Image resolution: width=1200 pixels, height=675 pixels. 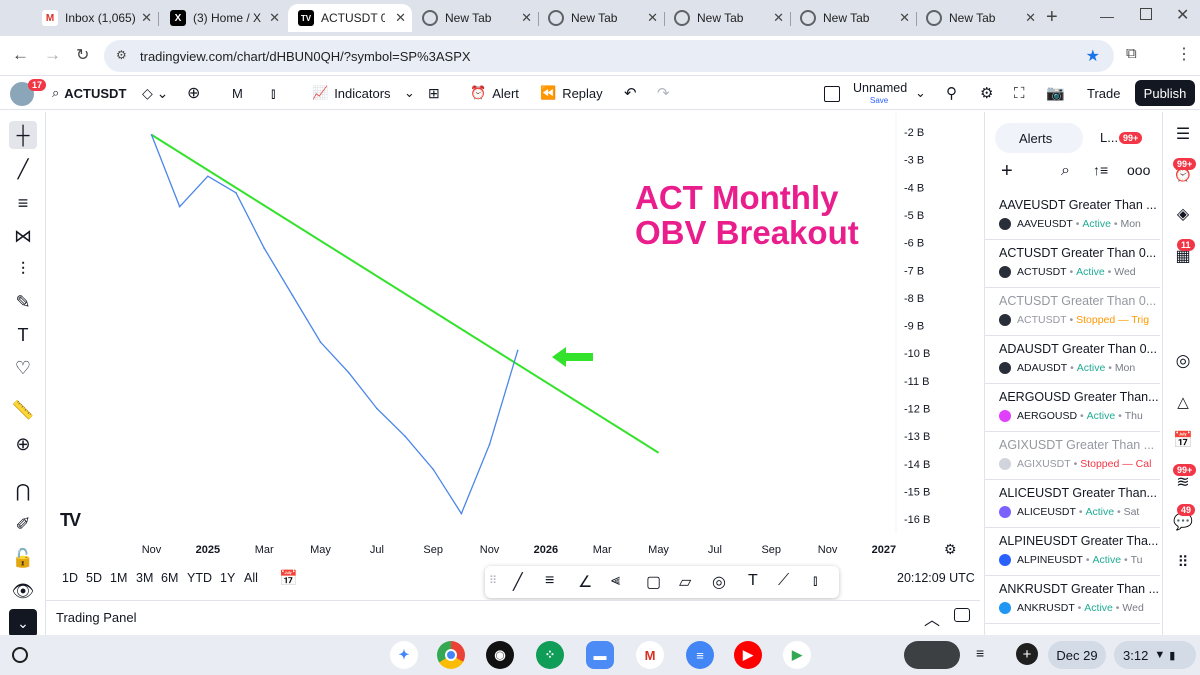 What do you see at coordinates (1065, 170) in the screenshot?
I see `search-icon: ⌕` at bounding box center [1065, 170].